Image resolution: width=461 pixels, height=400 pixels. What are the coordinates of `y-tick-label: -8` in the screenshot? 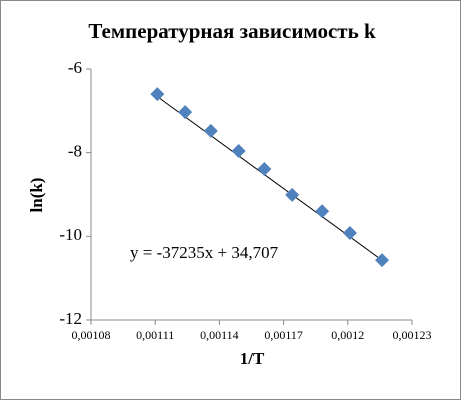 It's located at (75, 151).